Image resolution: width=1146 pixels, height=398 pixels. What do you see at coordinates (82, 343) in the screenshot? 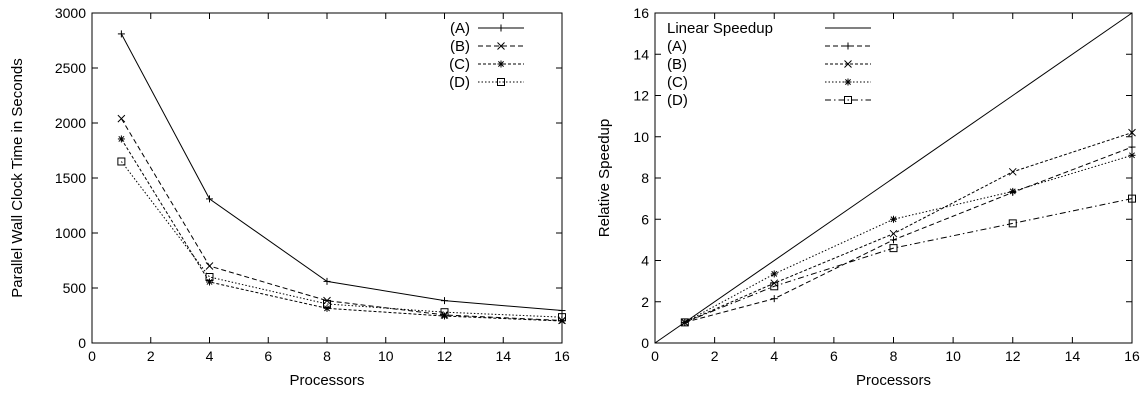
I see `left-y-tick-label: 0` at bounding box center [82, 343].